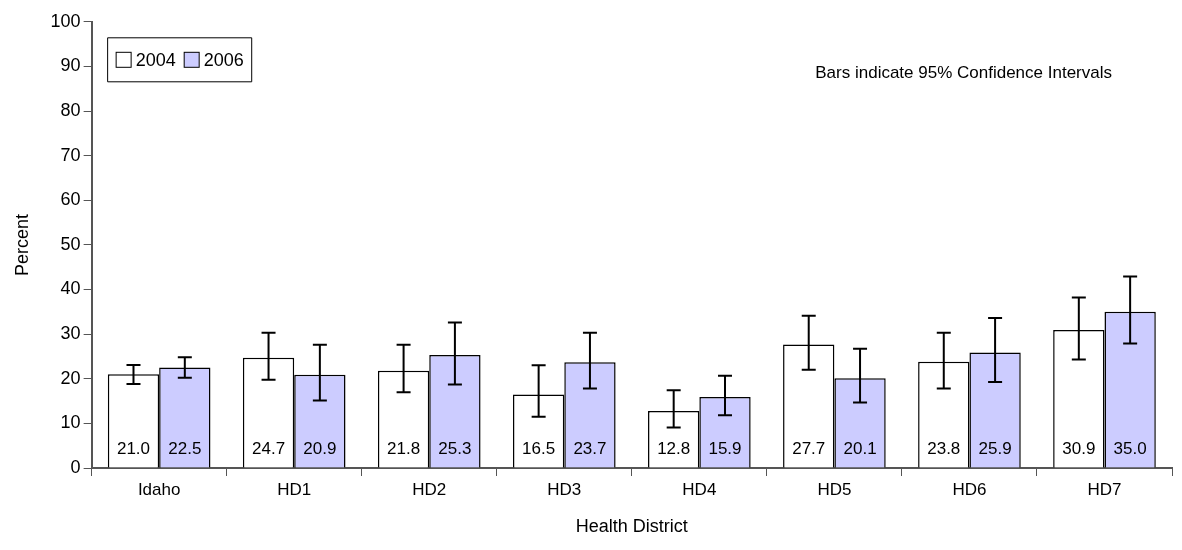  What do you see at coordinates (860, 448) in the screenshot?
I see `data-label: 20.1` at bounding box center [860, 448].